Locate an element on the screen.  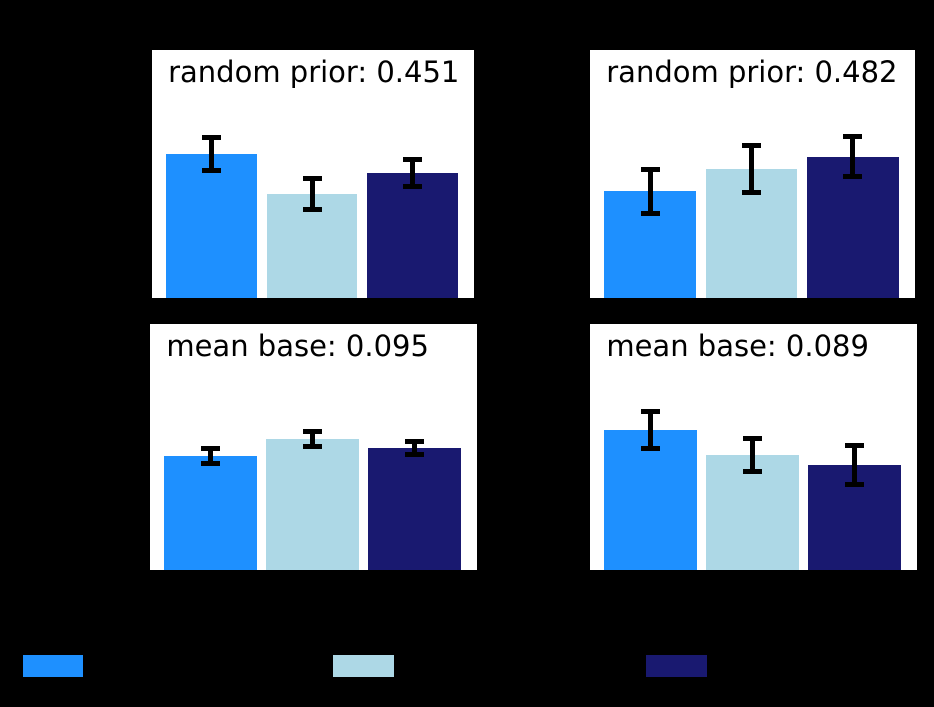
subplot-title: mean base: 0.089 is located at coordinates (737, 346).